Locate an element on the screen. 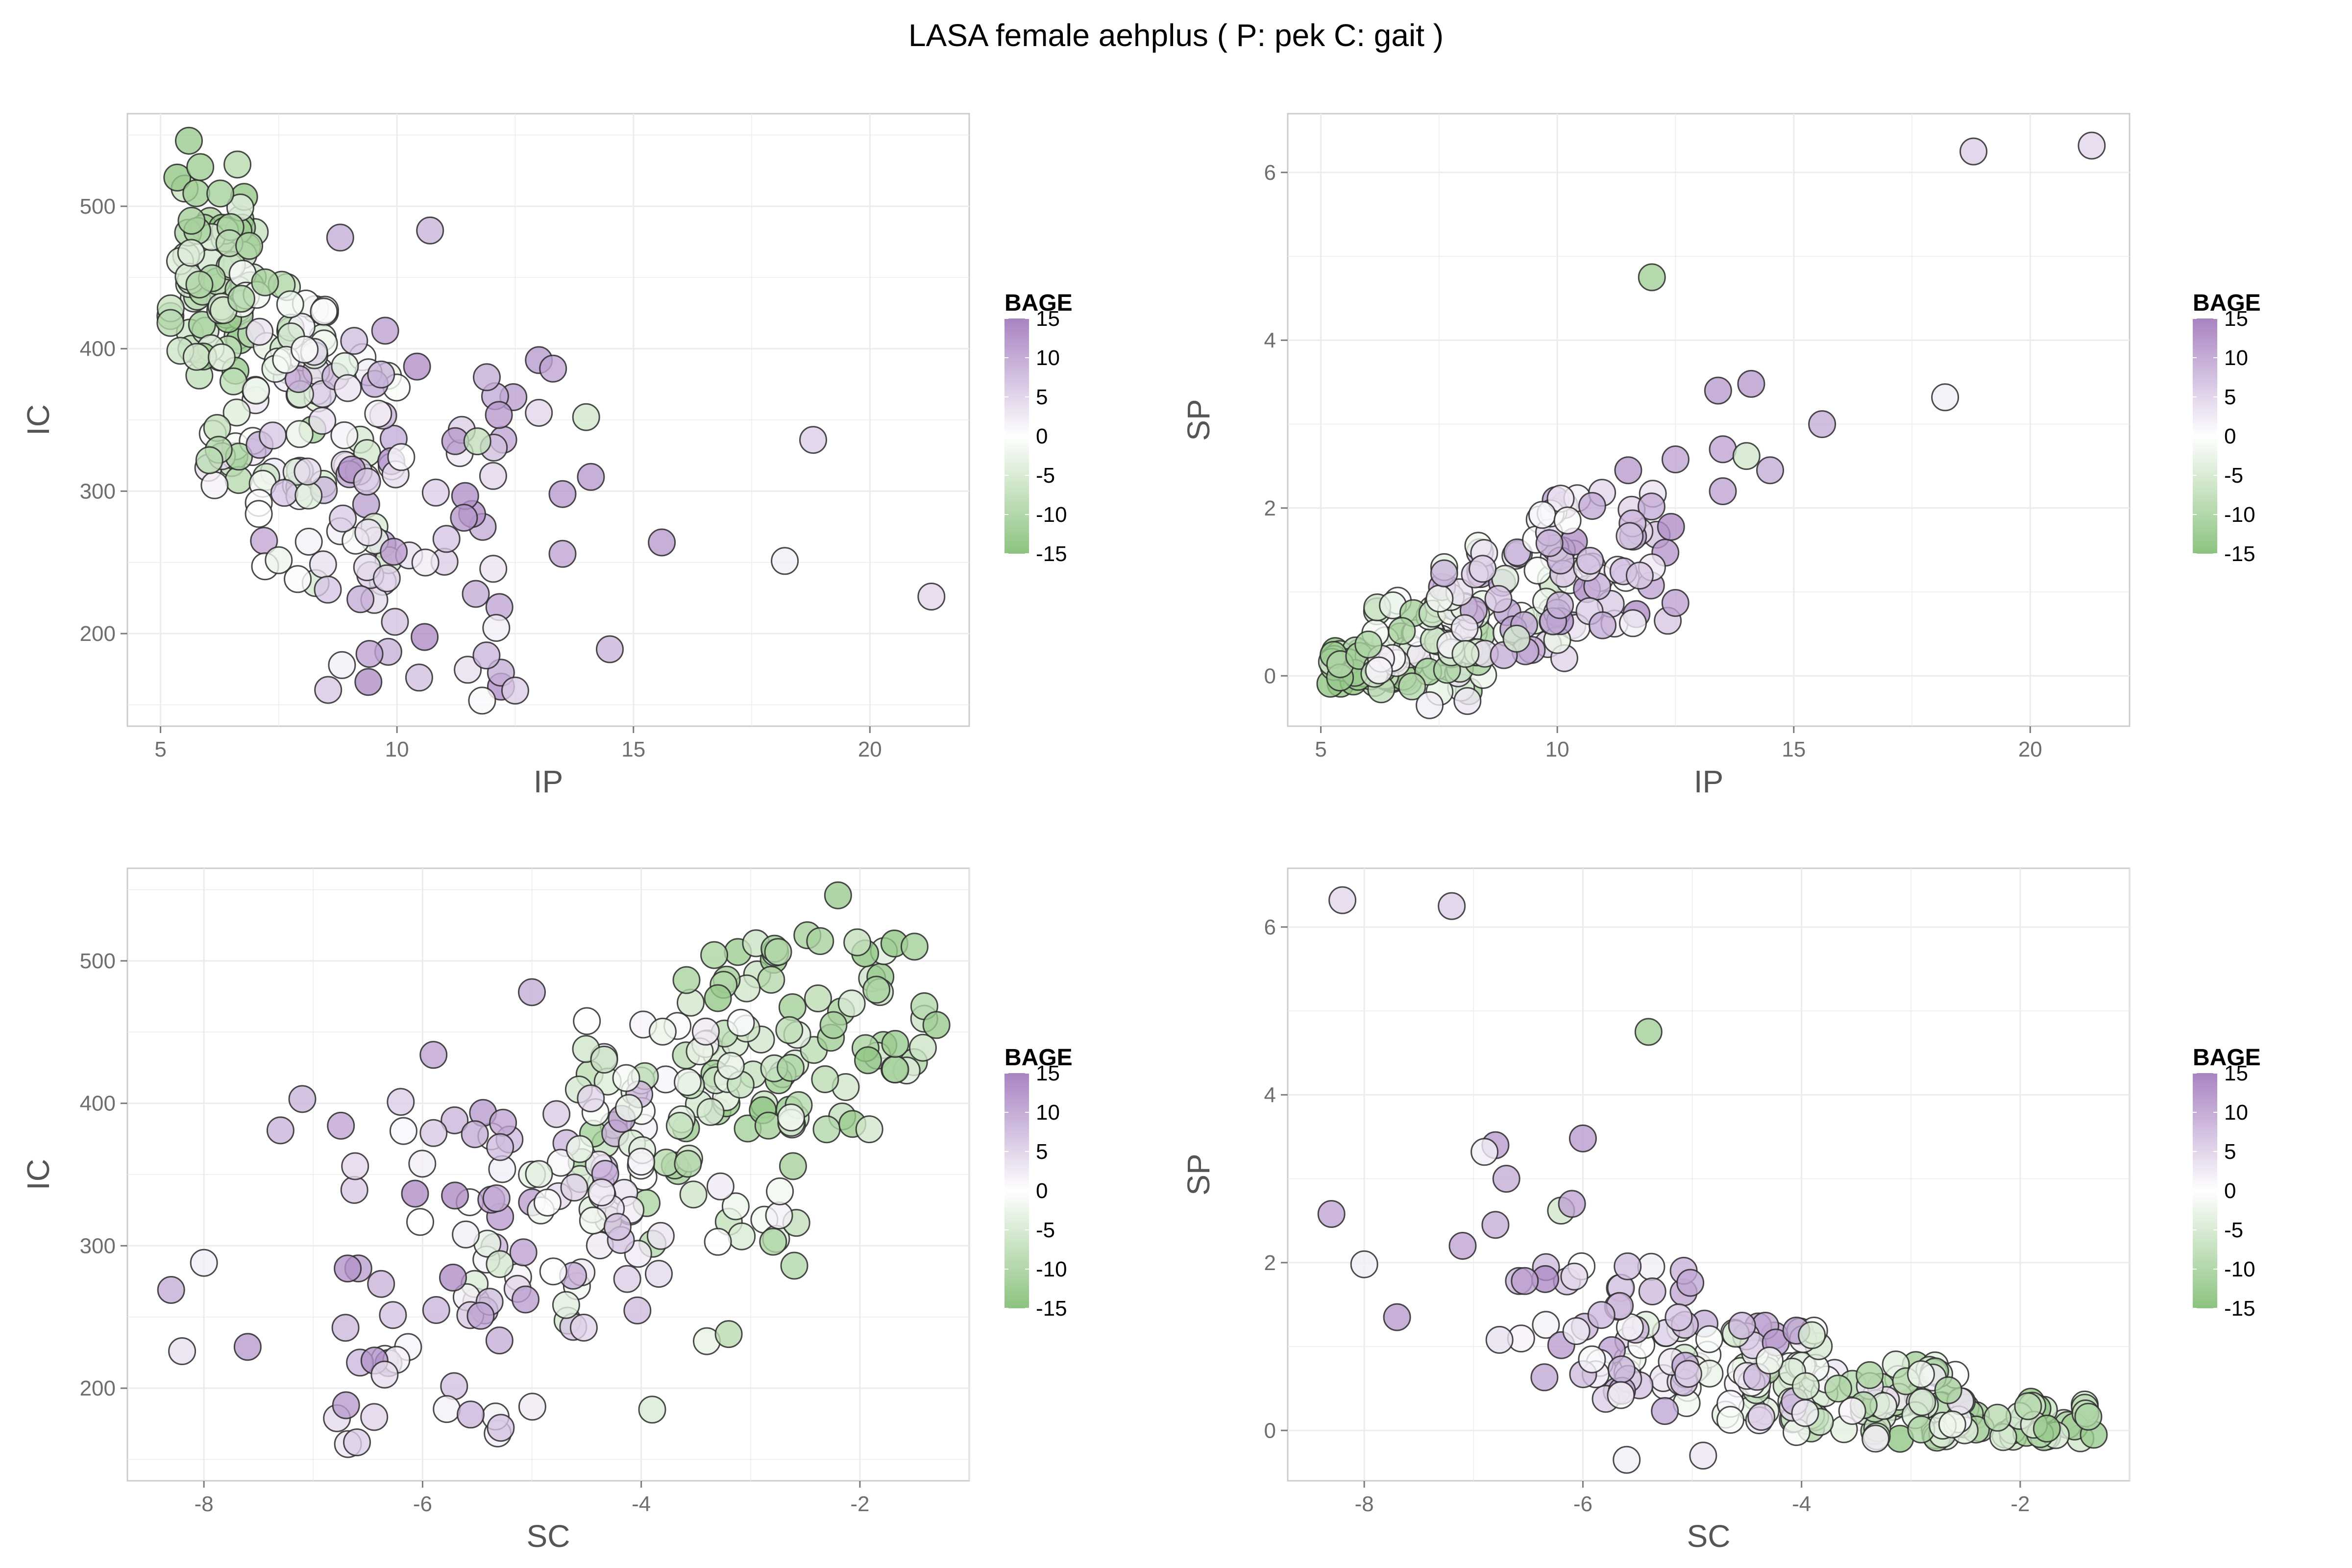  x-tick-label: -2 is located at coordinates (859, 1504).